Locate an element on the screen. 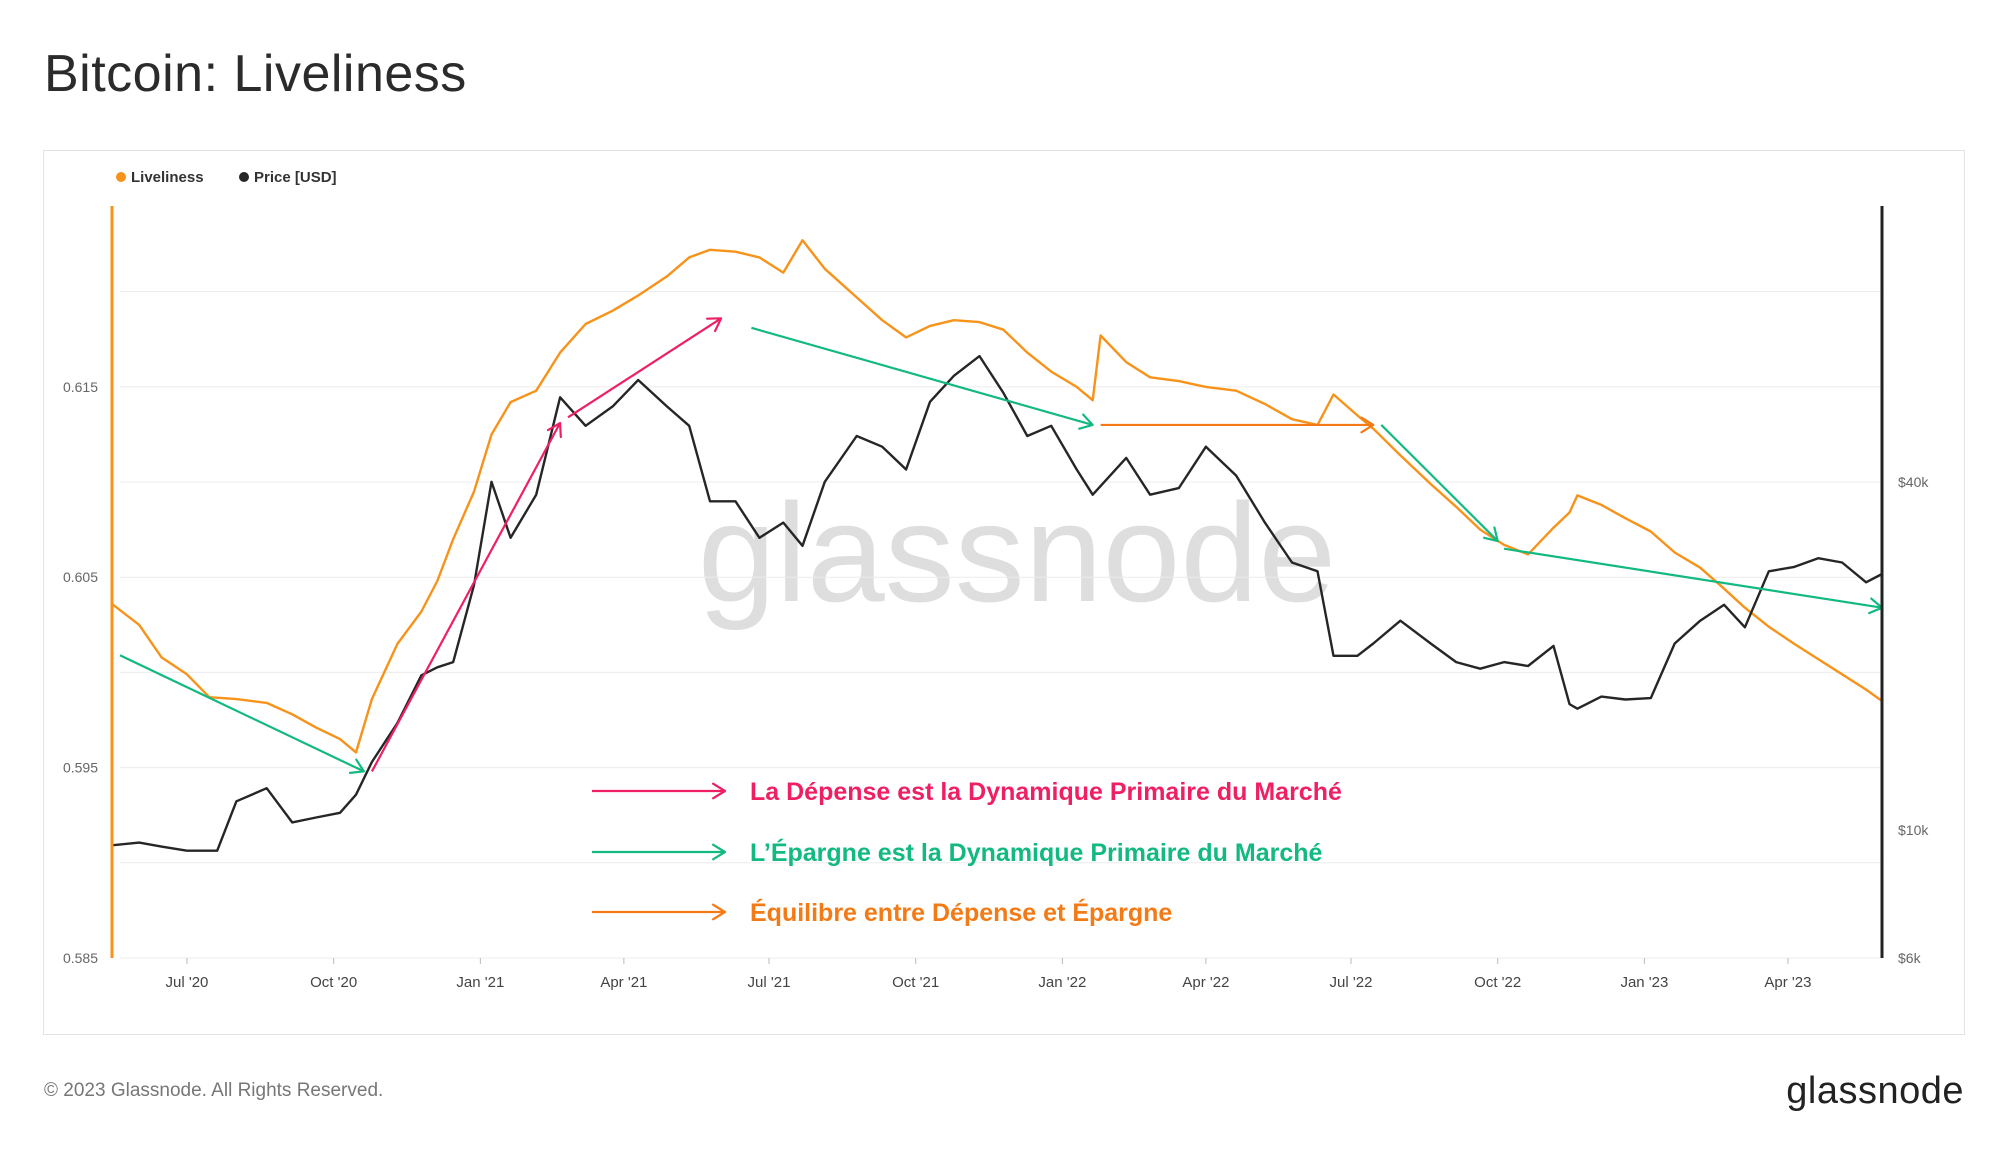  y-left-tick-label: 0.605 is located at coordinates (80, 577).